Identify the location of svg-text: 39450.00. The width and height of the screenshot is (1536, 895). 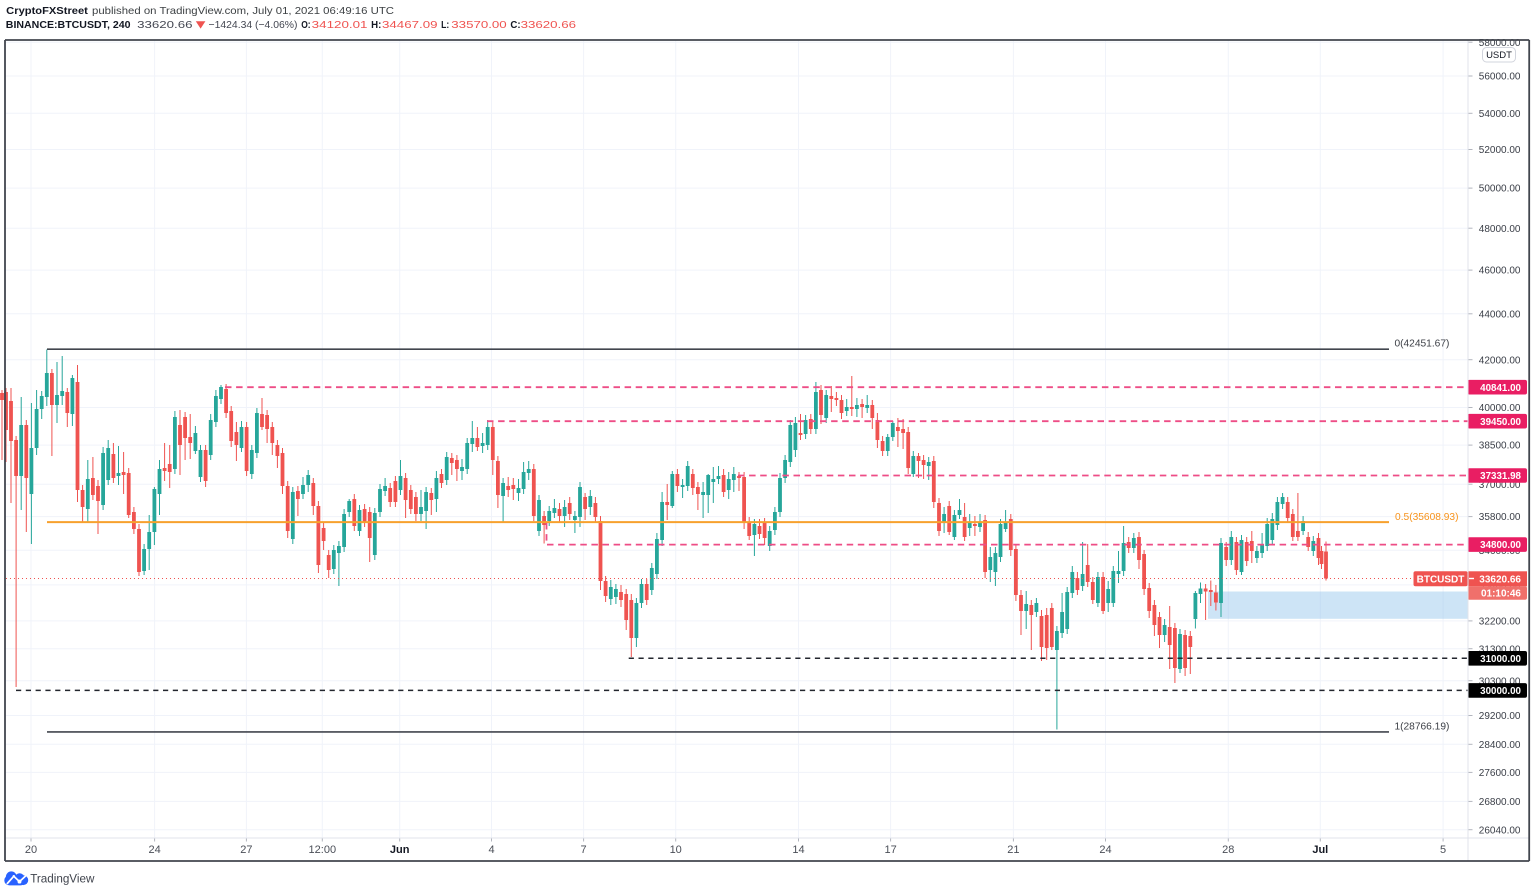
(1500, 422).